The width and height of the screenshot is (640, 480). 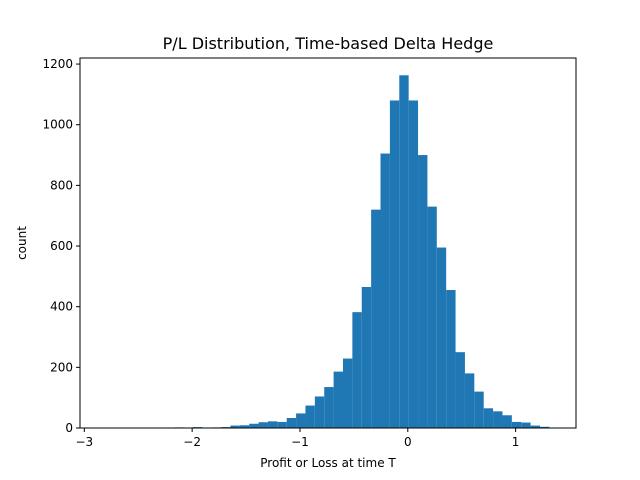 What do you see at coordinates (57, 125) in the screenshot?
I see `y-tick-label: 1000` at bounding box center [57, 125].